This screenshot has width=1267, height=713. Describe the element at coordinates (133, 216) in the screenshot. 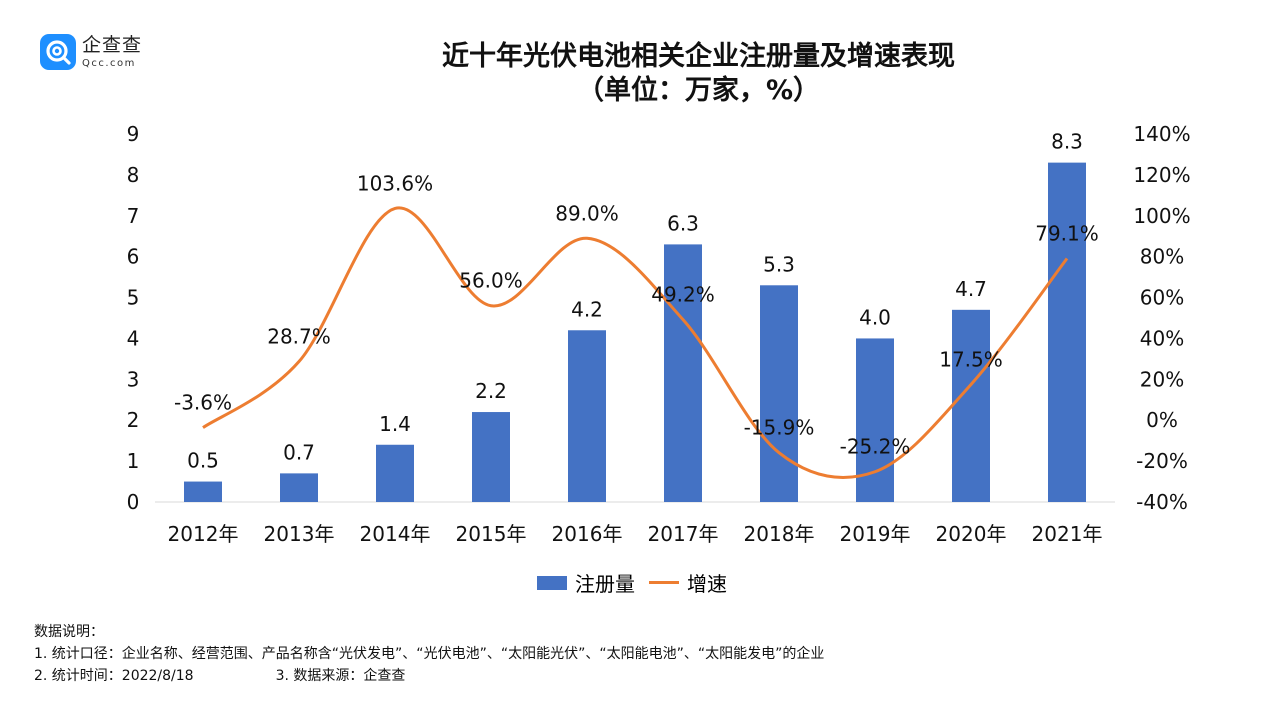

I see `left-axis-tick: 7` at that location.